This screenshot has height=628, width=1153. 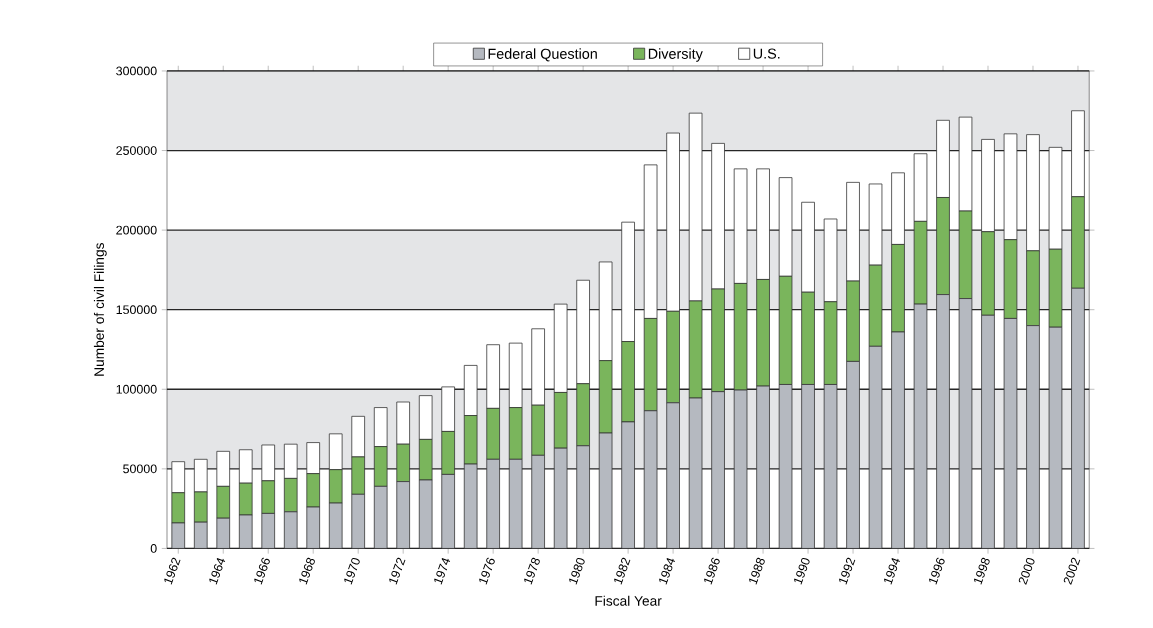 What do you see at coordinates (982, 571) in the screenshot?
I see `x-tick-label: 1998` at bounding box center [982, 571].